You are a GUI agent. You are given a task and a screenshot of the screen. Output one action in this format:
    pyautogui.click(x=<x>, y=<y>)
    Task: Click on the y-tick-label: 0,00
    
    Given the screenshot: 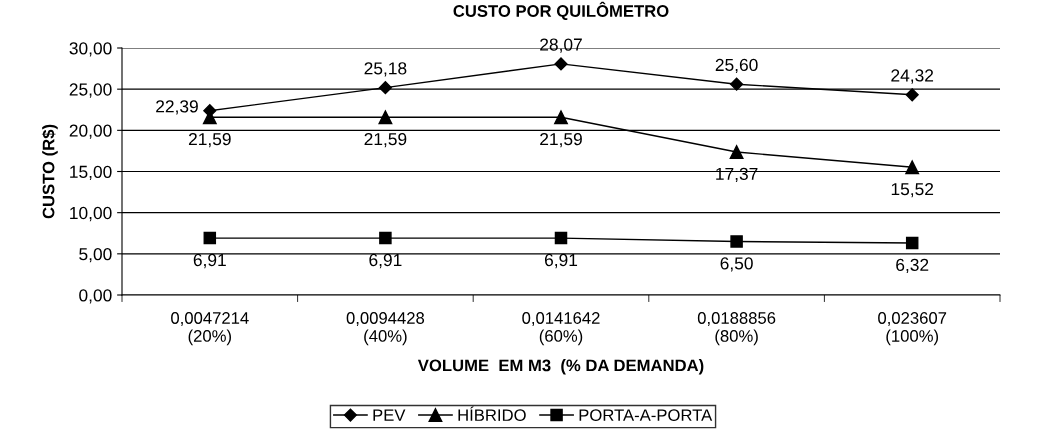 What is the action you would take?
    pyautogui.click(x=95, y=296)
    